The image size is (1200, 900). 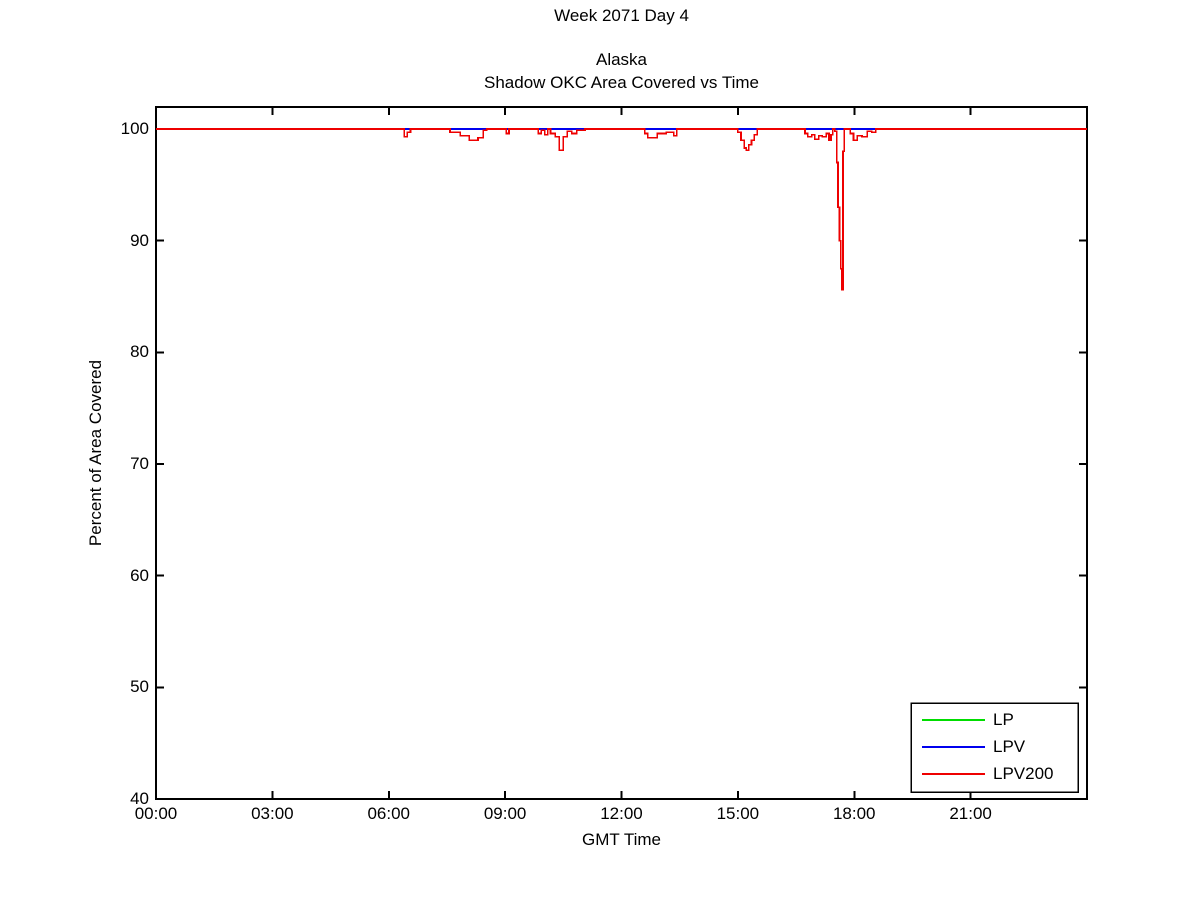 What do you see at coordinates (621, 15) in the screenshot?
I see `figure-suptitle: Week 2071 Day 4` at bounding box center [621, 15].